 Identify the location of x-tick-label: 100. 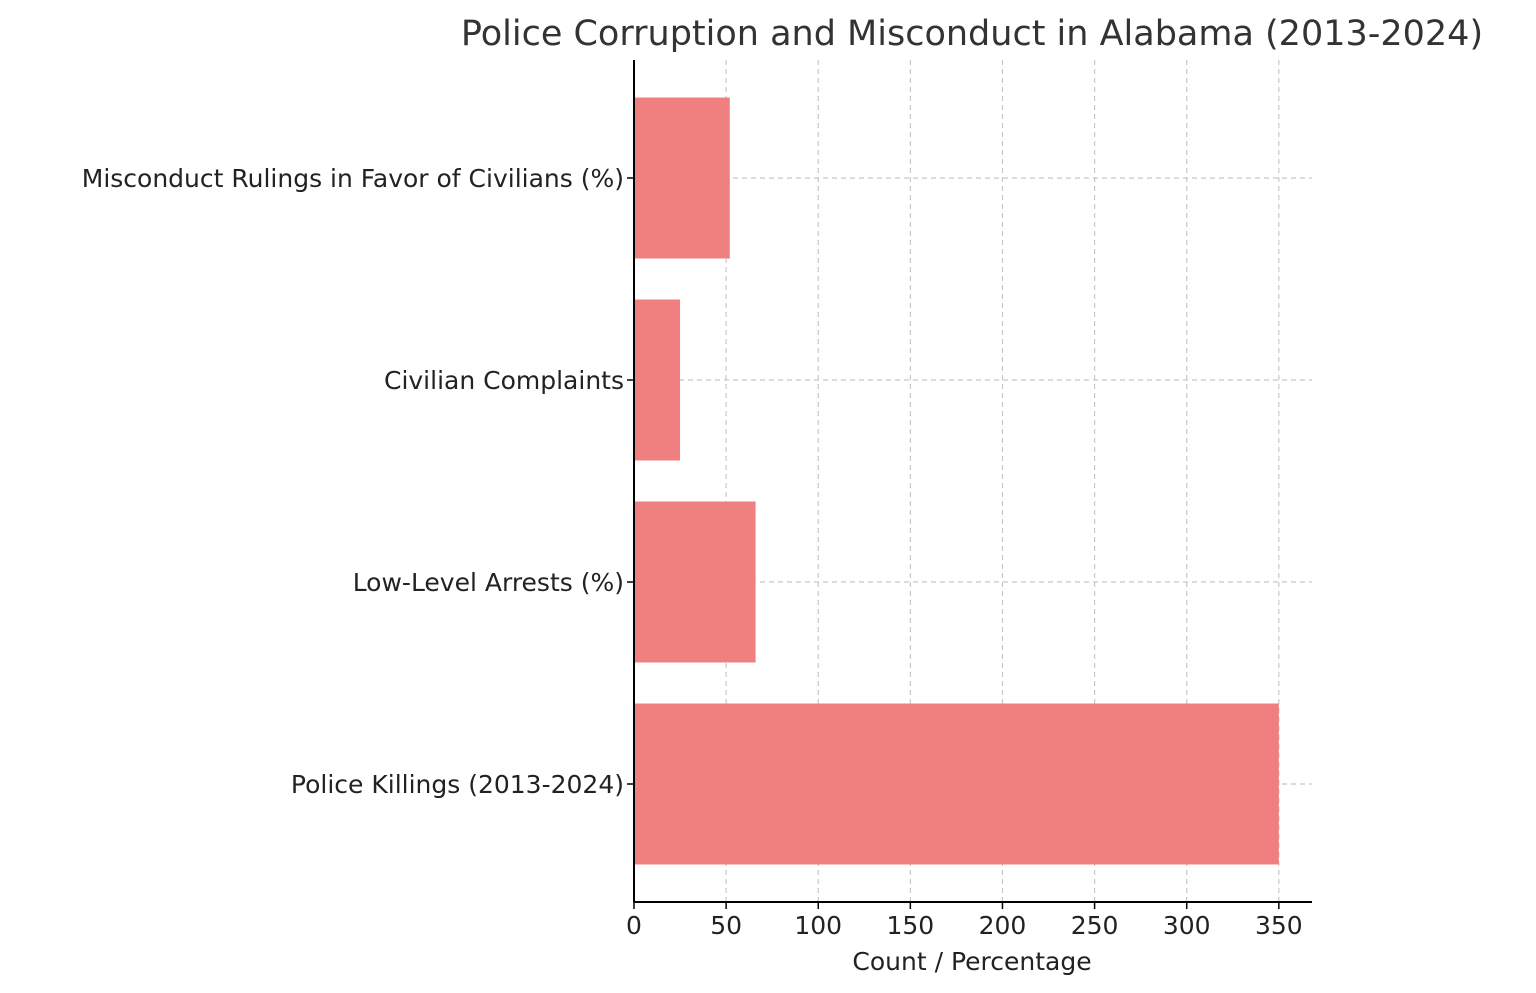
(818, 925).